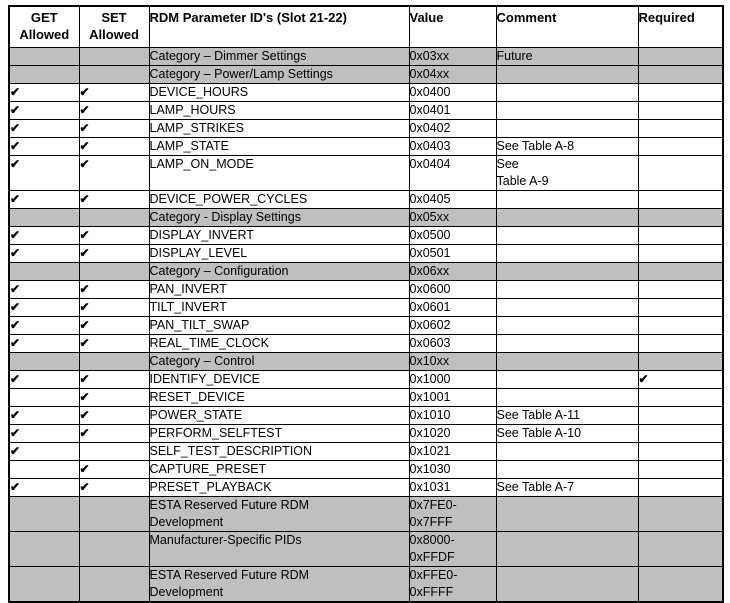 Image resolution: width=730 pixels, height=603 pixels. Describe the element at coordinates (430, 253) in the screenshot. I see `cell-value-text: 0x0501` at that location.